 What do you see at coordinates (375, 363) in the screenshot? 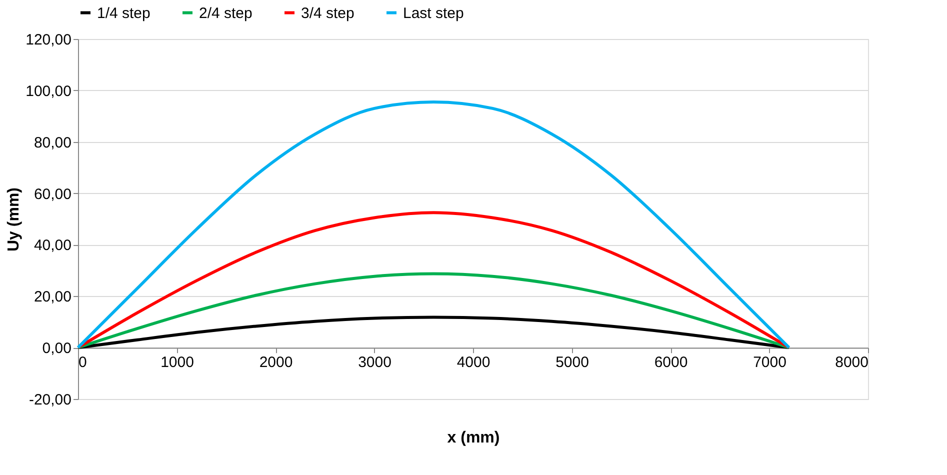
I see `x-tick-label: 3000` at bounding box center [375, 363].